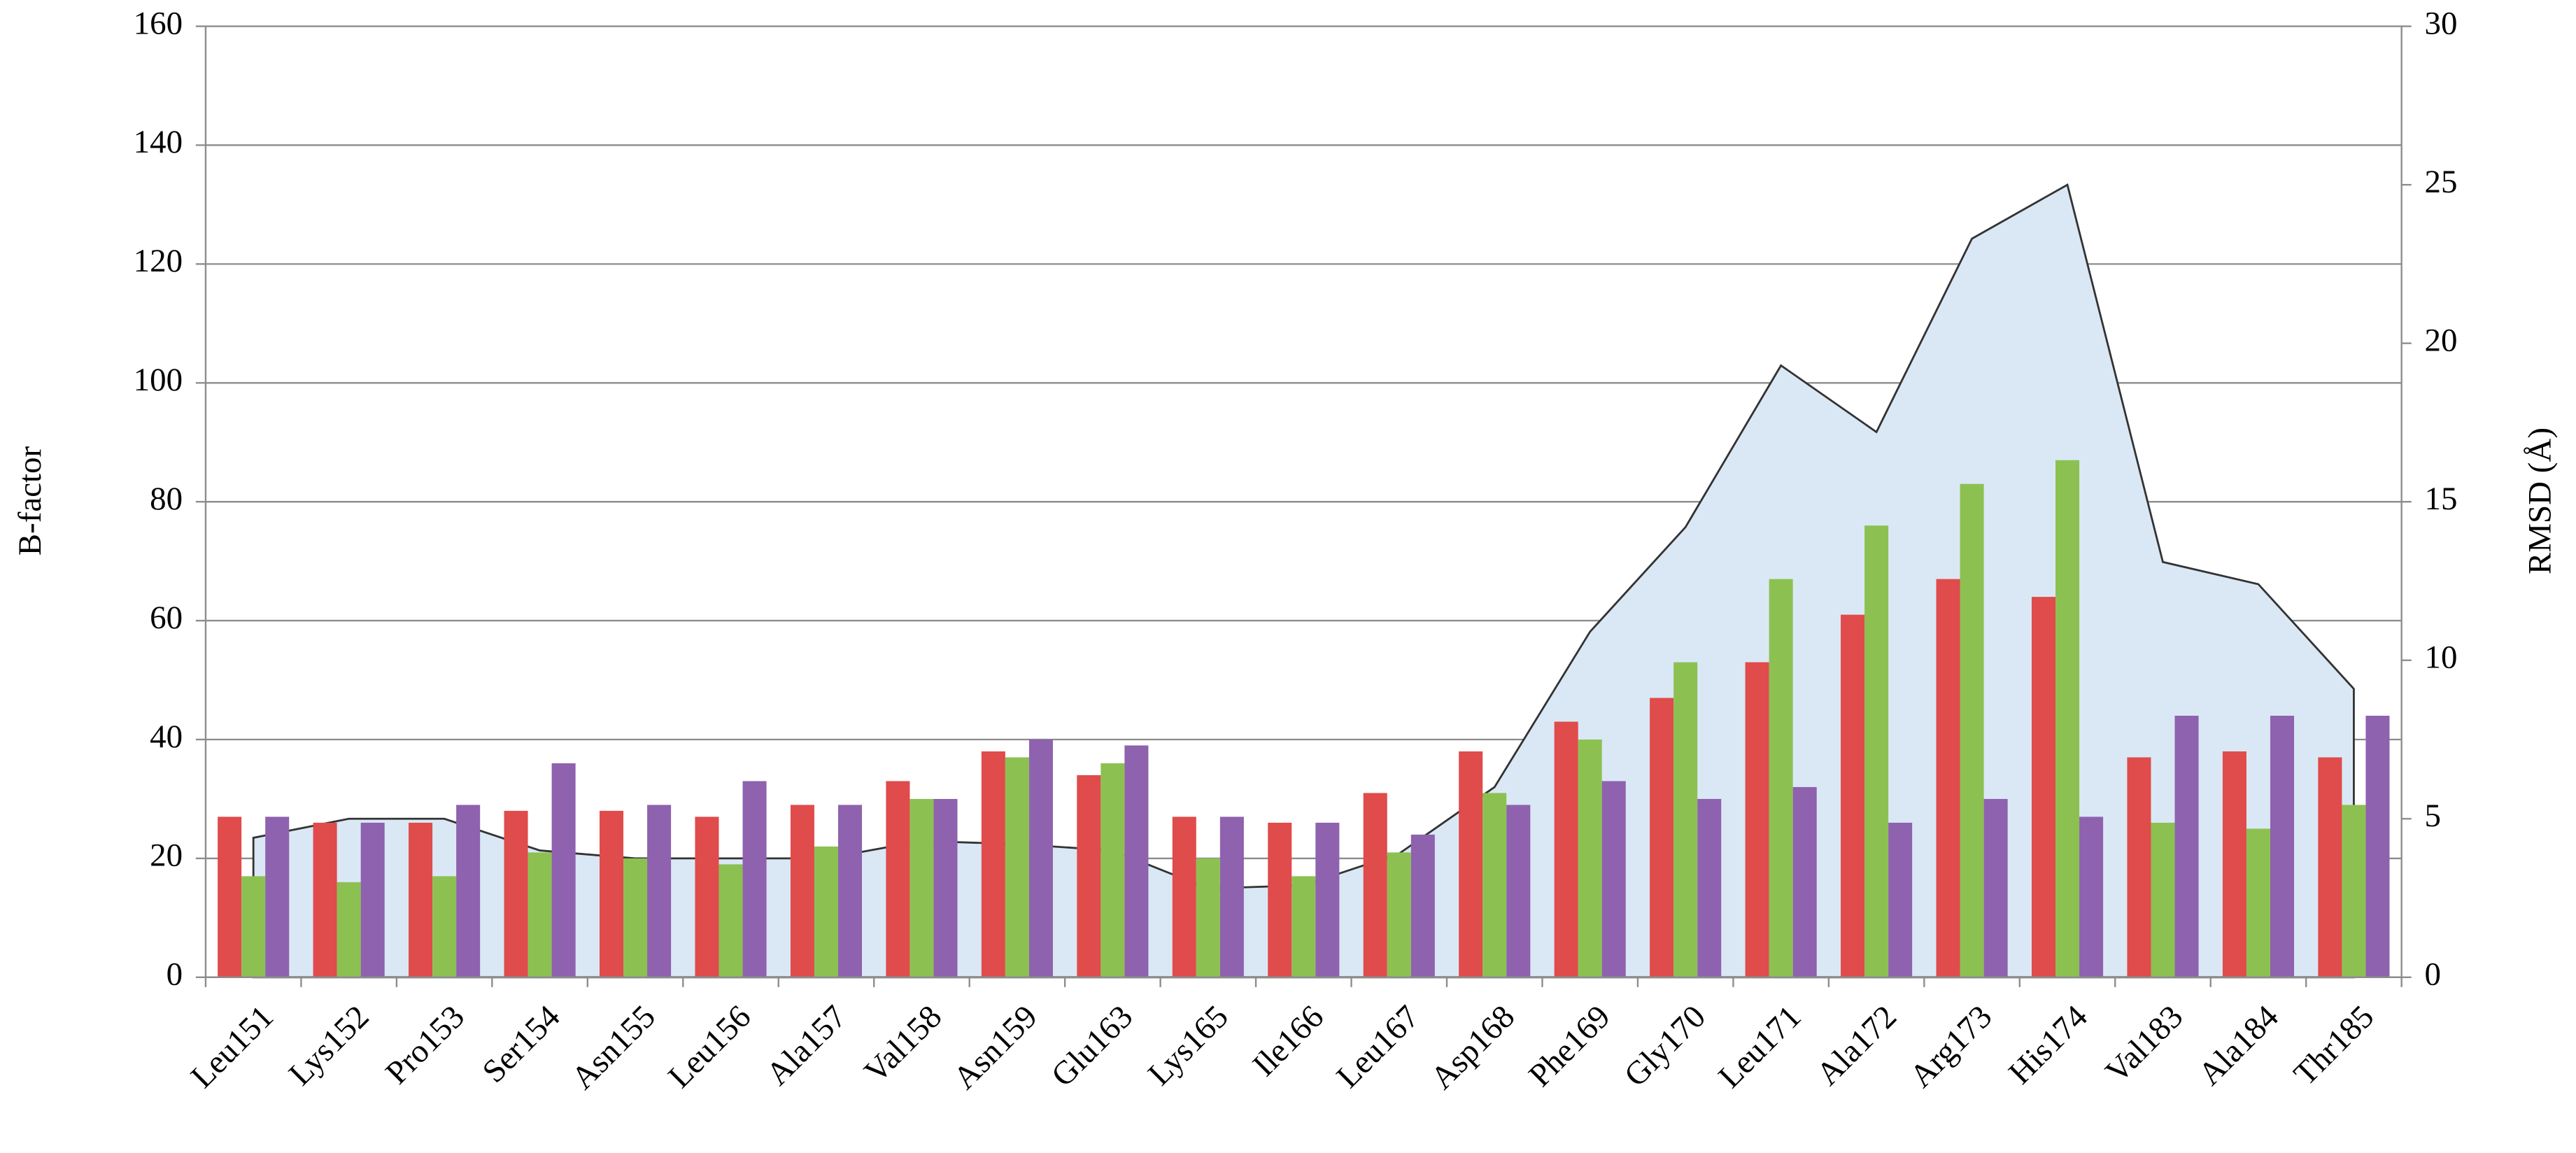  I want to click on x-tick-label: Asp168, so click(1473, 1047).